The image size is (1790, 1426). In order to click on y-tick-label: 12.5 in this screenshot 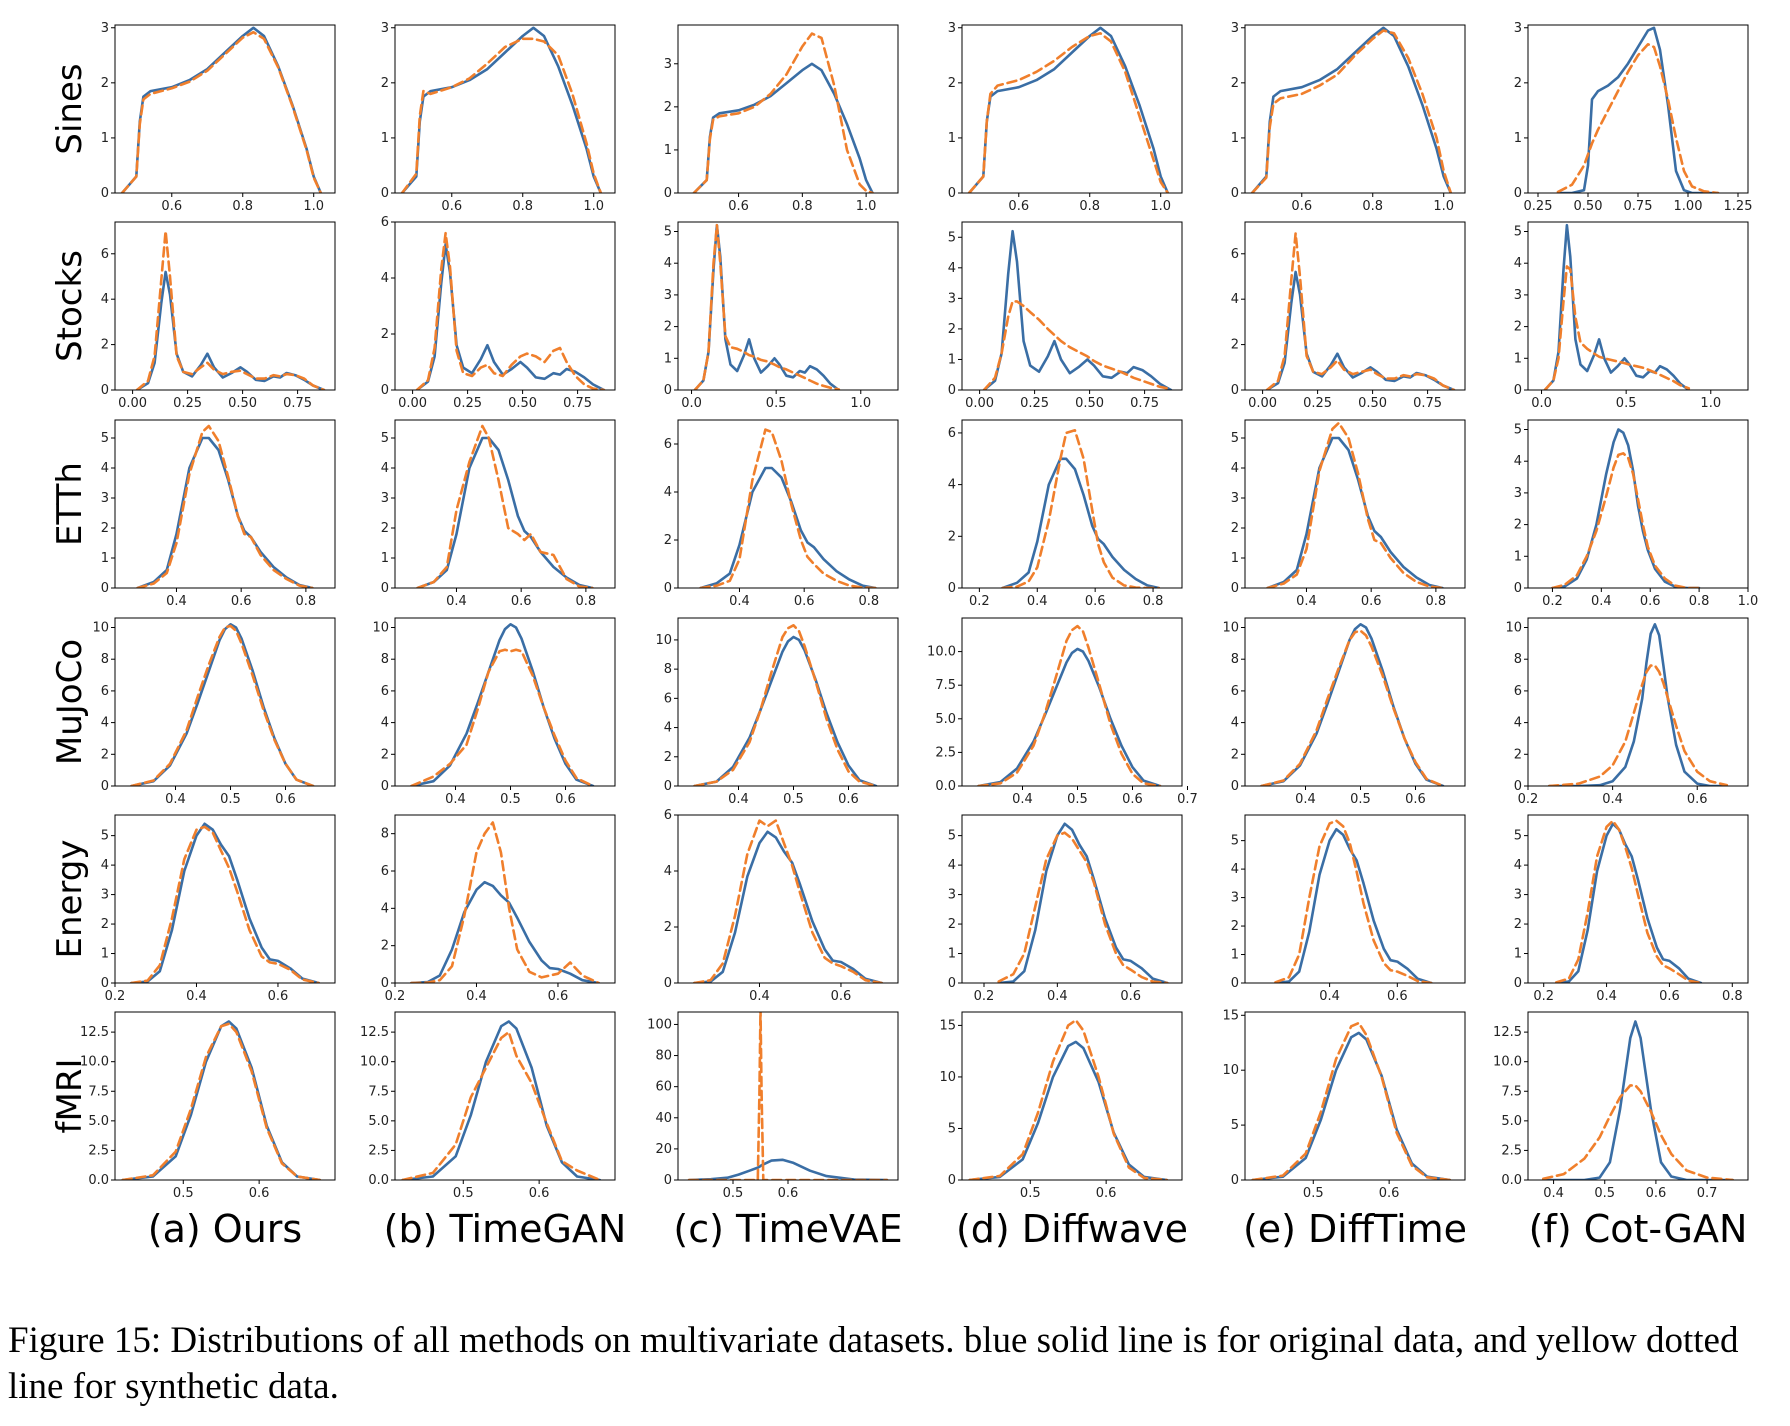, I will do `click(374, 1032)`.